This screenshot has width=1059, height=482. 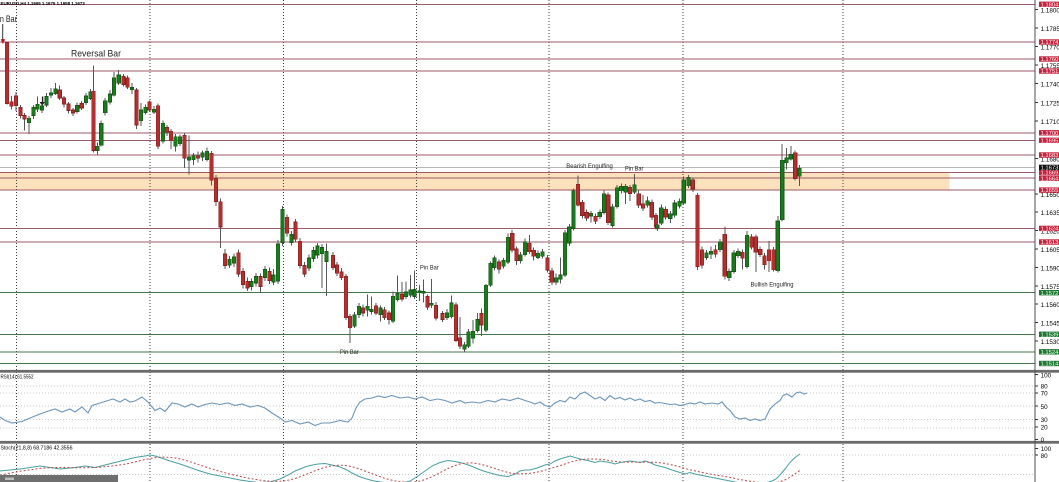 I want to click on svg-text: 1.1624, so click(x=1050, y=230).